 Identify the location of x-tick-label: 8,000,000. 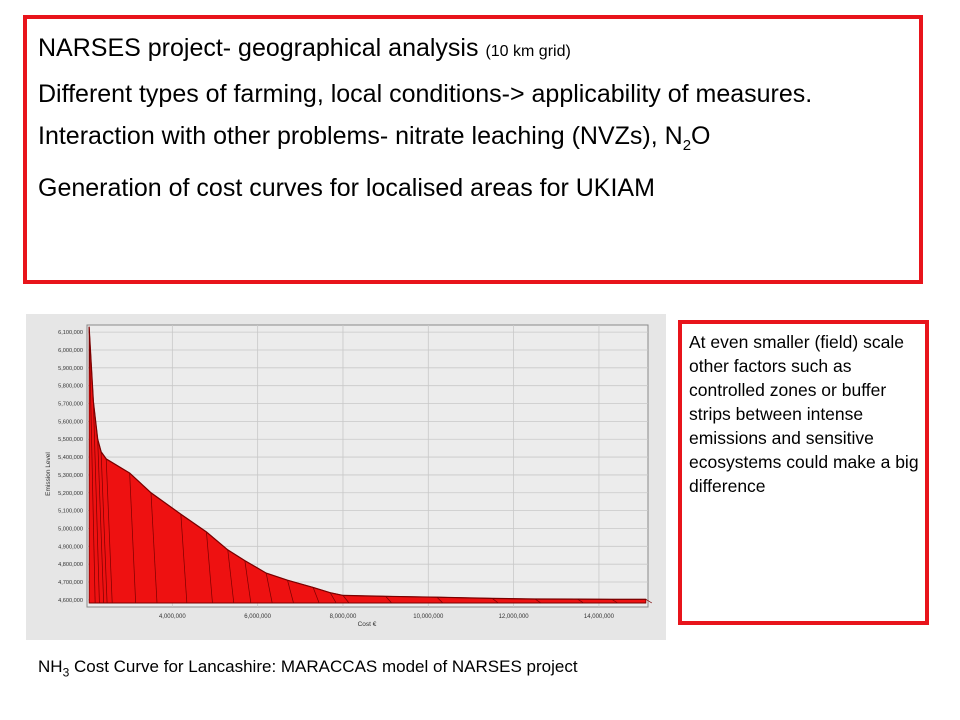
(343, 617).